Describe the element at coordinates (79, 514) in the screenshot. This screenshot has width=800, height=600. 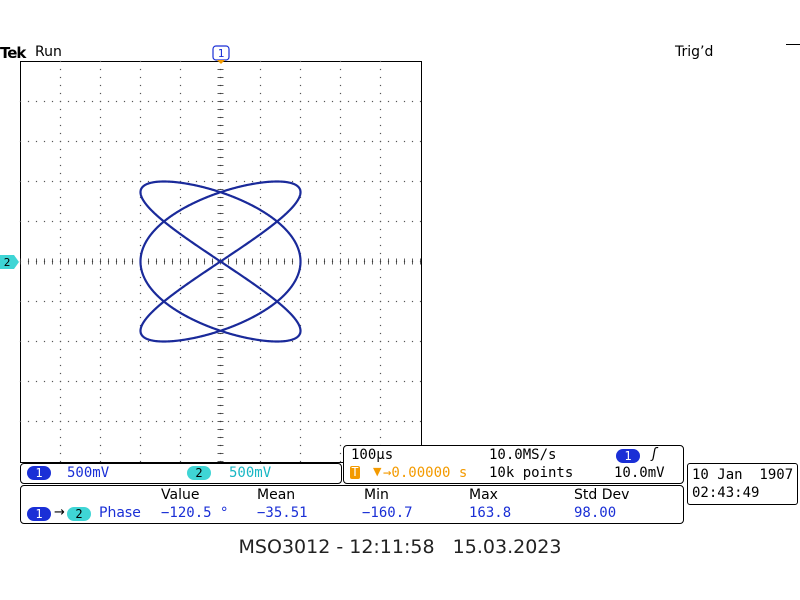
I see `measurement-source-b-badge: 2` at that location.